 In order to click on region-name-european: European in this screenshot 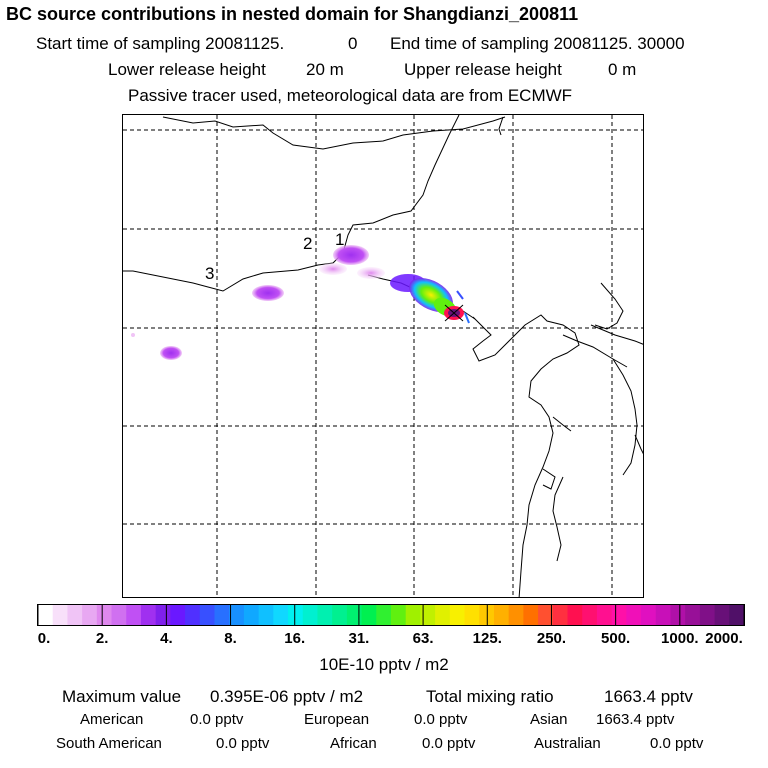, I will do `click(337, 719)`.